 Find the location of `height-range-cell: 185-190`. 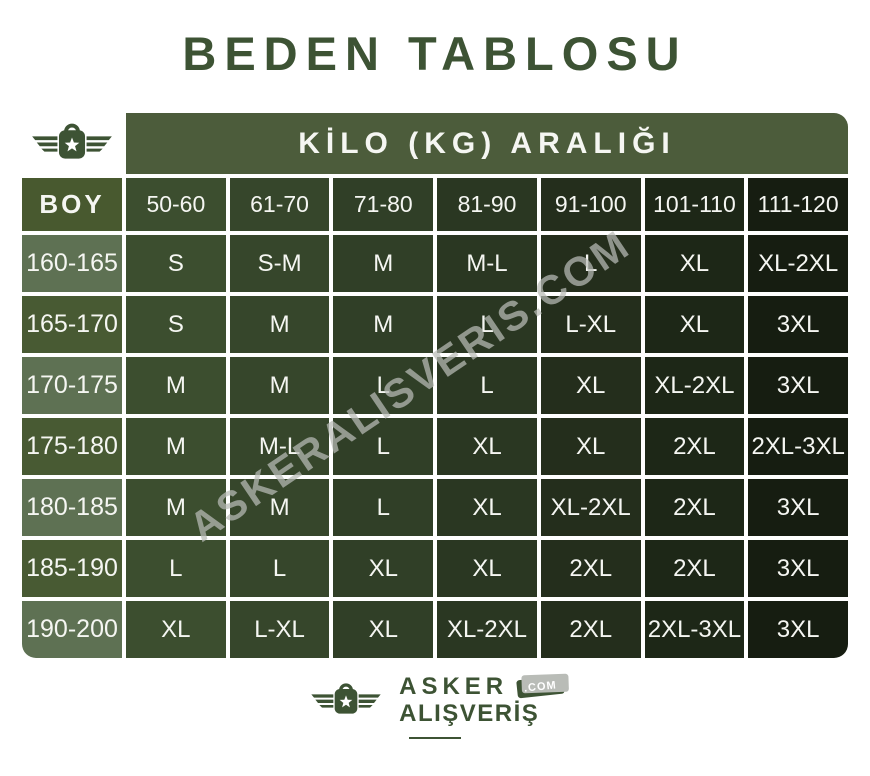

height-range-cell: 185-190 is located at coordinates (72, 568).